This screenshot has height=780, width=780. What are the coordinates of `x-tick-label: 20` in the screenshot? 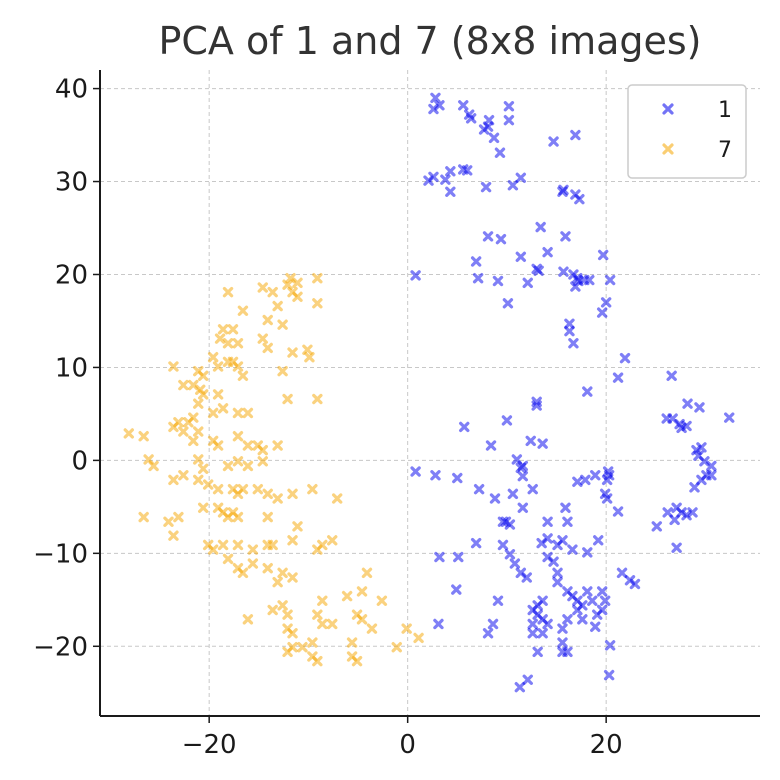 It's located at (606, 745).